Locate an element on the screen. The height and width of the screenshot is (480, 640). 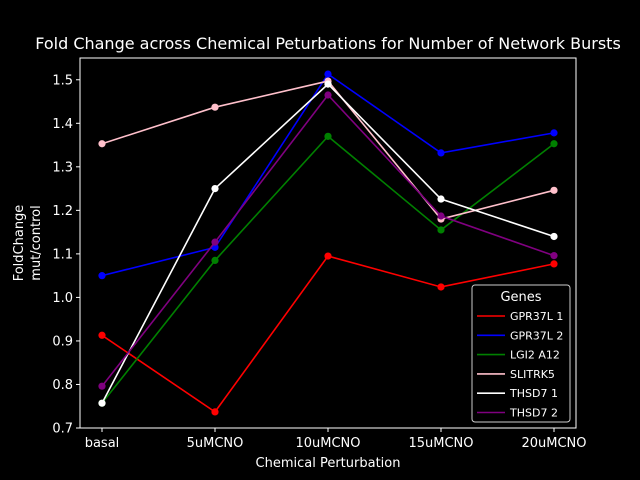
y-axis-label-line-1: FoldChange is located at coordinates (19, 243).